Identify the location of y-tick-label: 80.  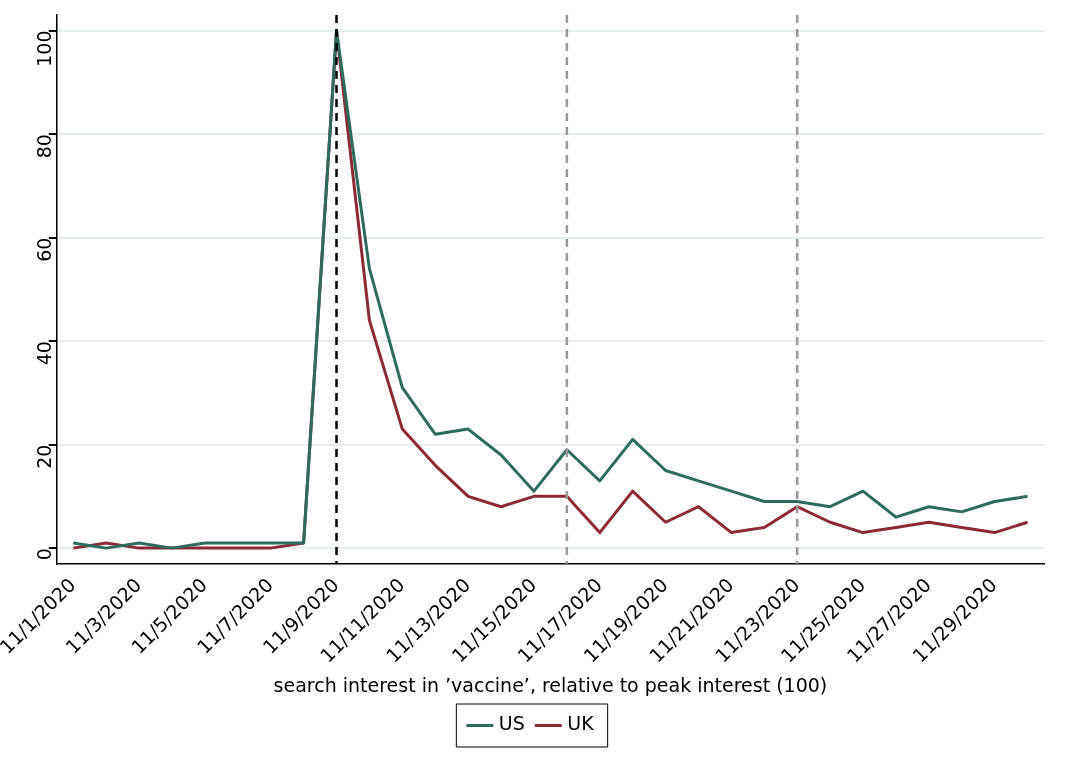
(43, 146).